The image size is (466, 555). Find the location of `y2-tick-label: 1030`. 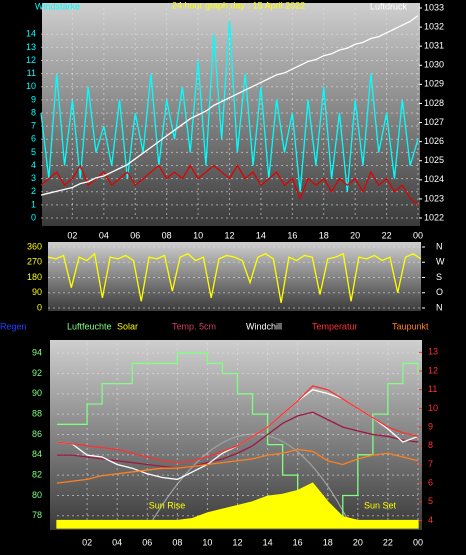

y2-tick-label: 1030 is located at coordinates (434, 65).